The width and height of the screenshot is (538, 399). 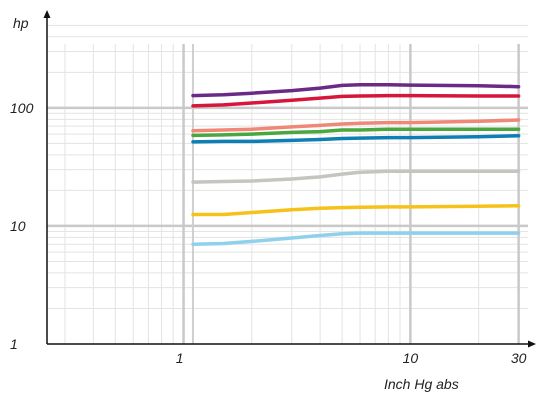 I want to click on x-axis-arrow-icon, so click(x=532, y=344).